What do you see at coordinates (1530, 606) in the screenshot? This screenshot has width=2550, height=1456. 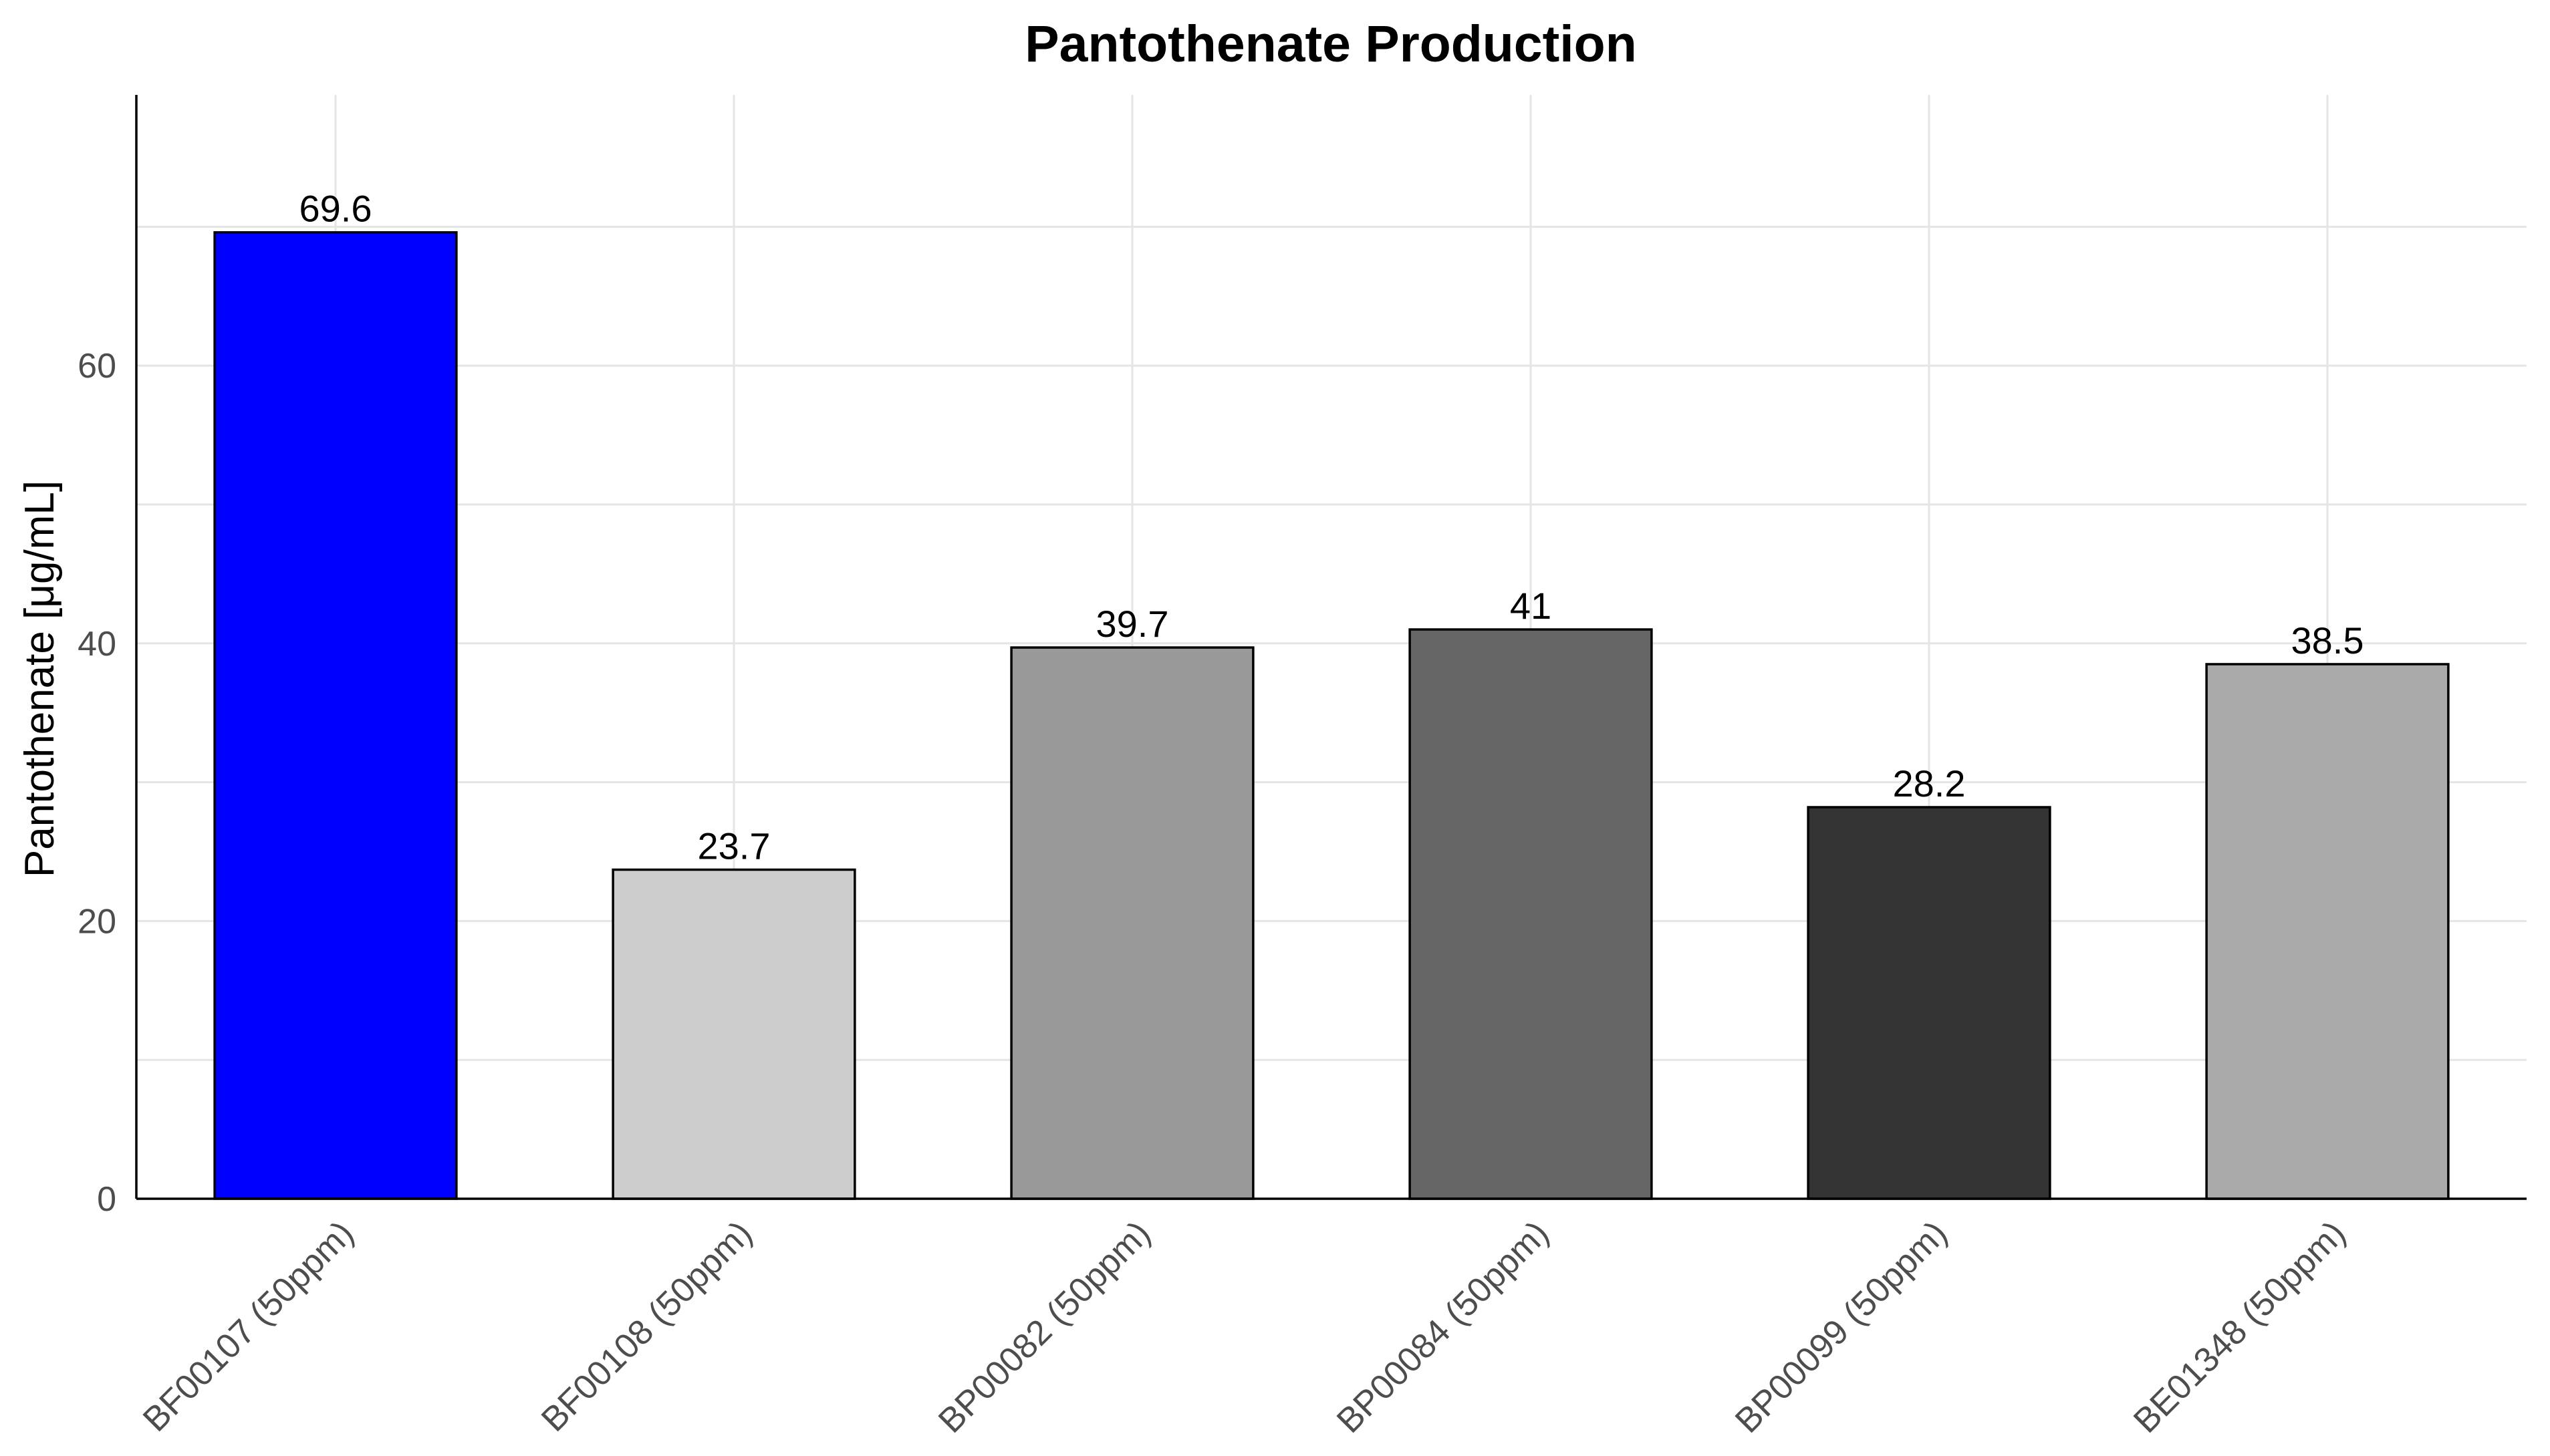 I see `bar-value-label-4: 41` at bounding box center [1530, 606].